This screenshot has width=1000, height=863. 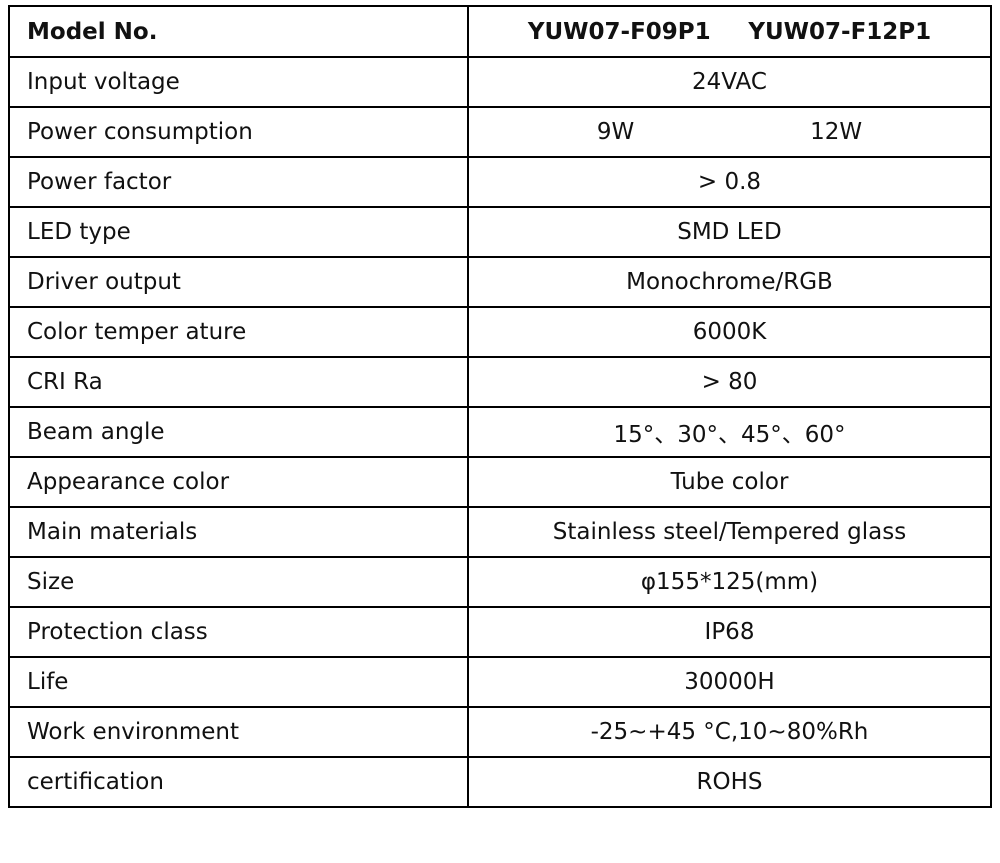 I want to click on model-number: YUW07-F12P1, so click(x=840, y=31).